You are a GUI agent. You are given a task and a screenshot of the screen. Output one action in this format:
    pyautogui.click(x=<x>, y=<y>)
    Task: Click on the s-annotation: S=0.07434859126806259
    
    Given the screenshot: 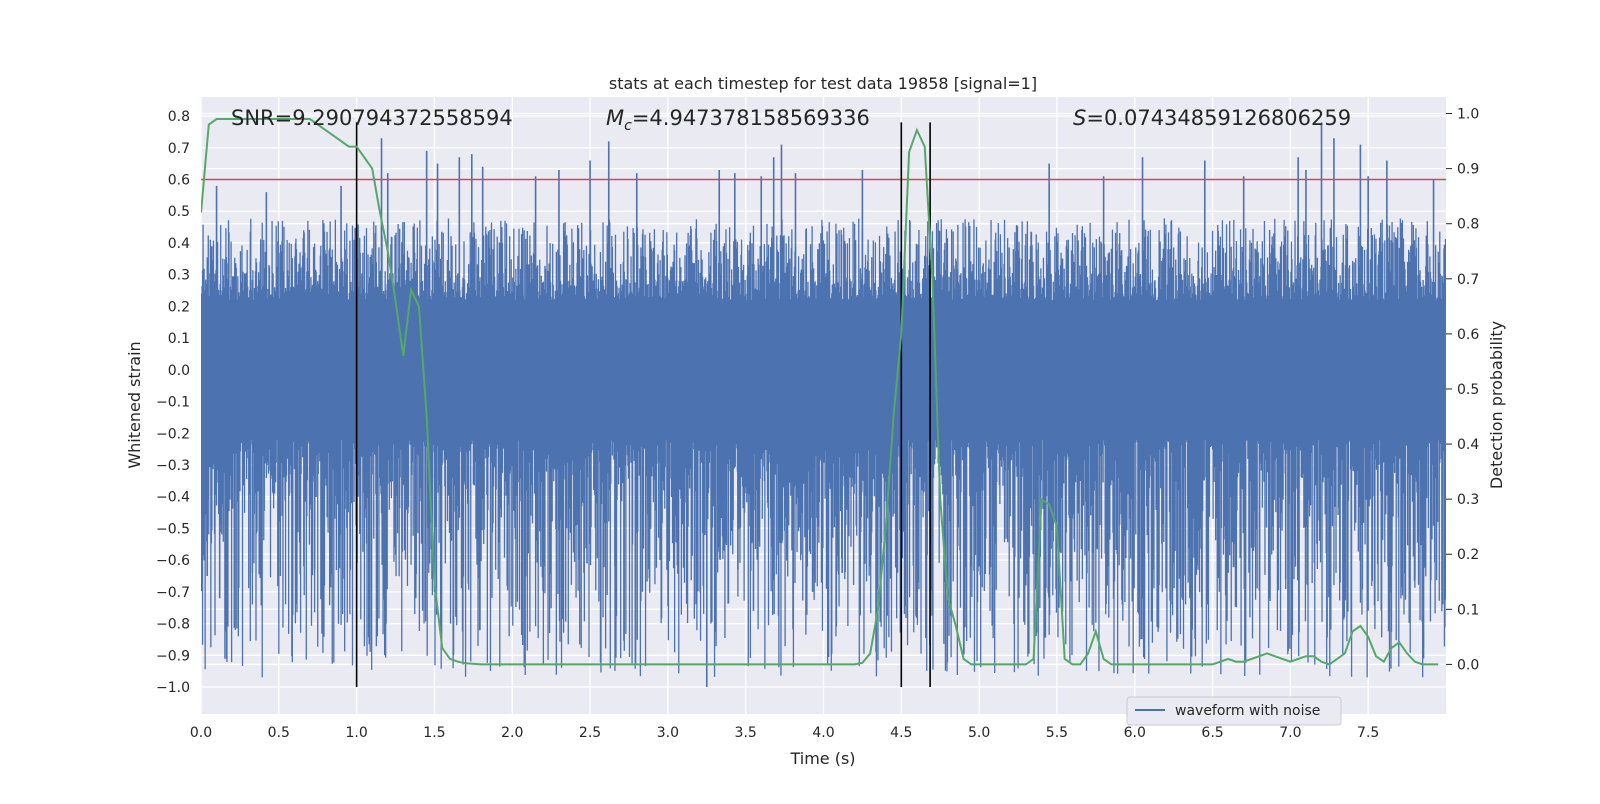 What is the action you would take?
    pyautogui.click(x=1212, y=118)
    